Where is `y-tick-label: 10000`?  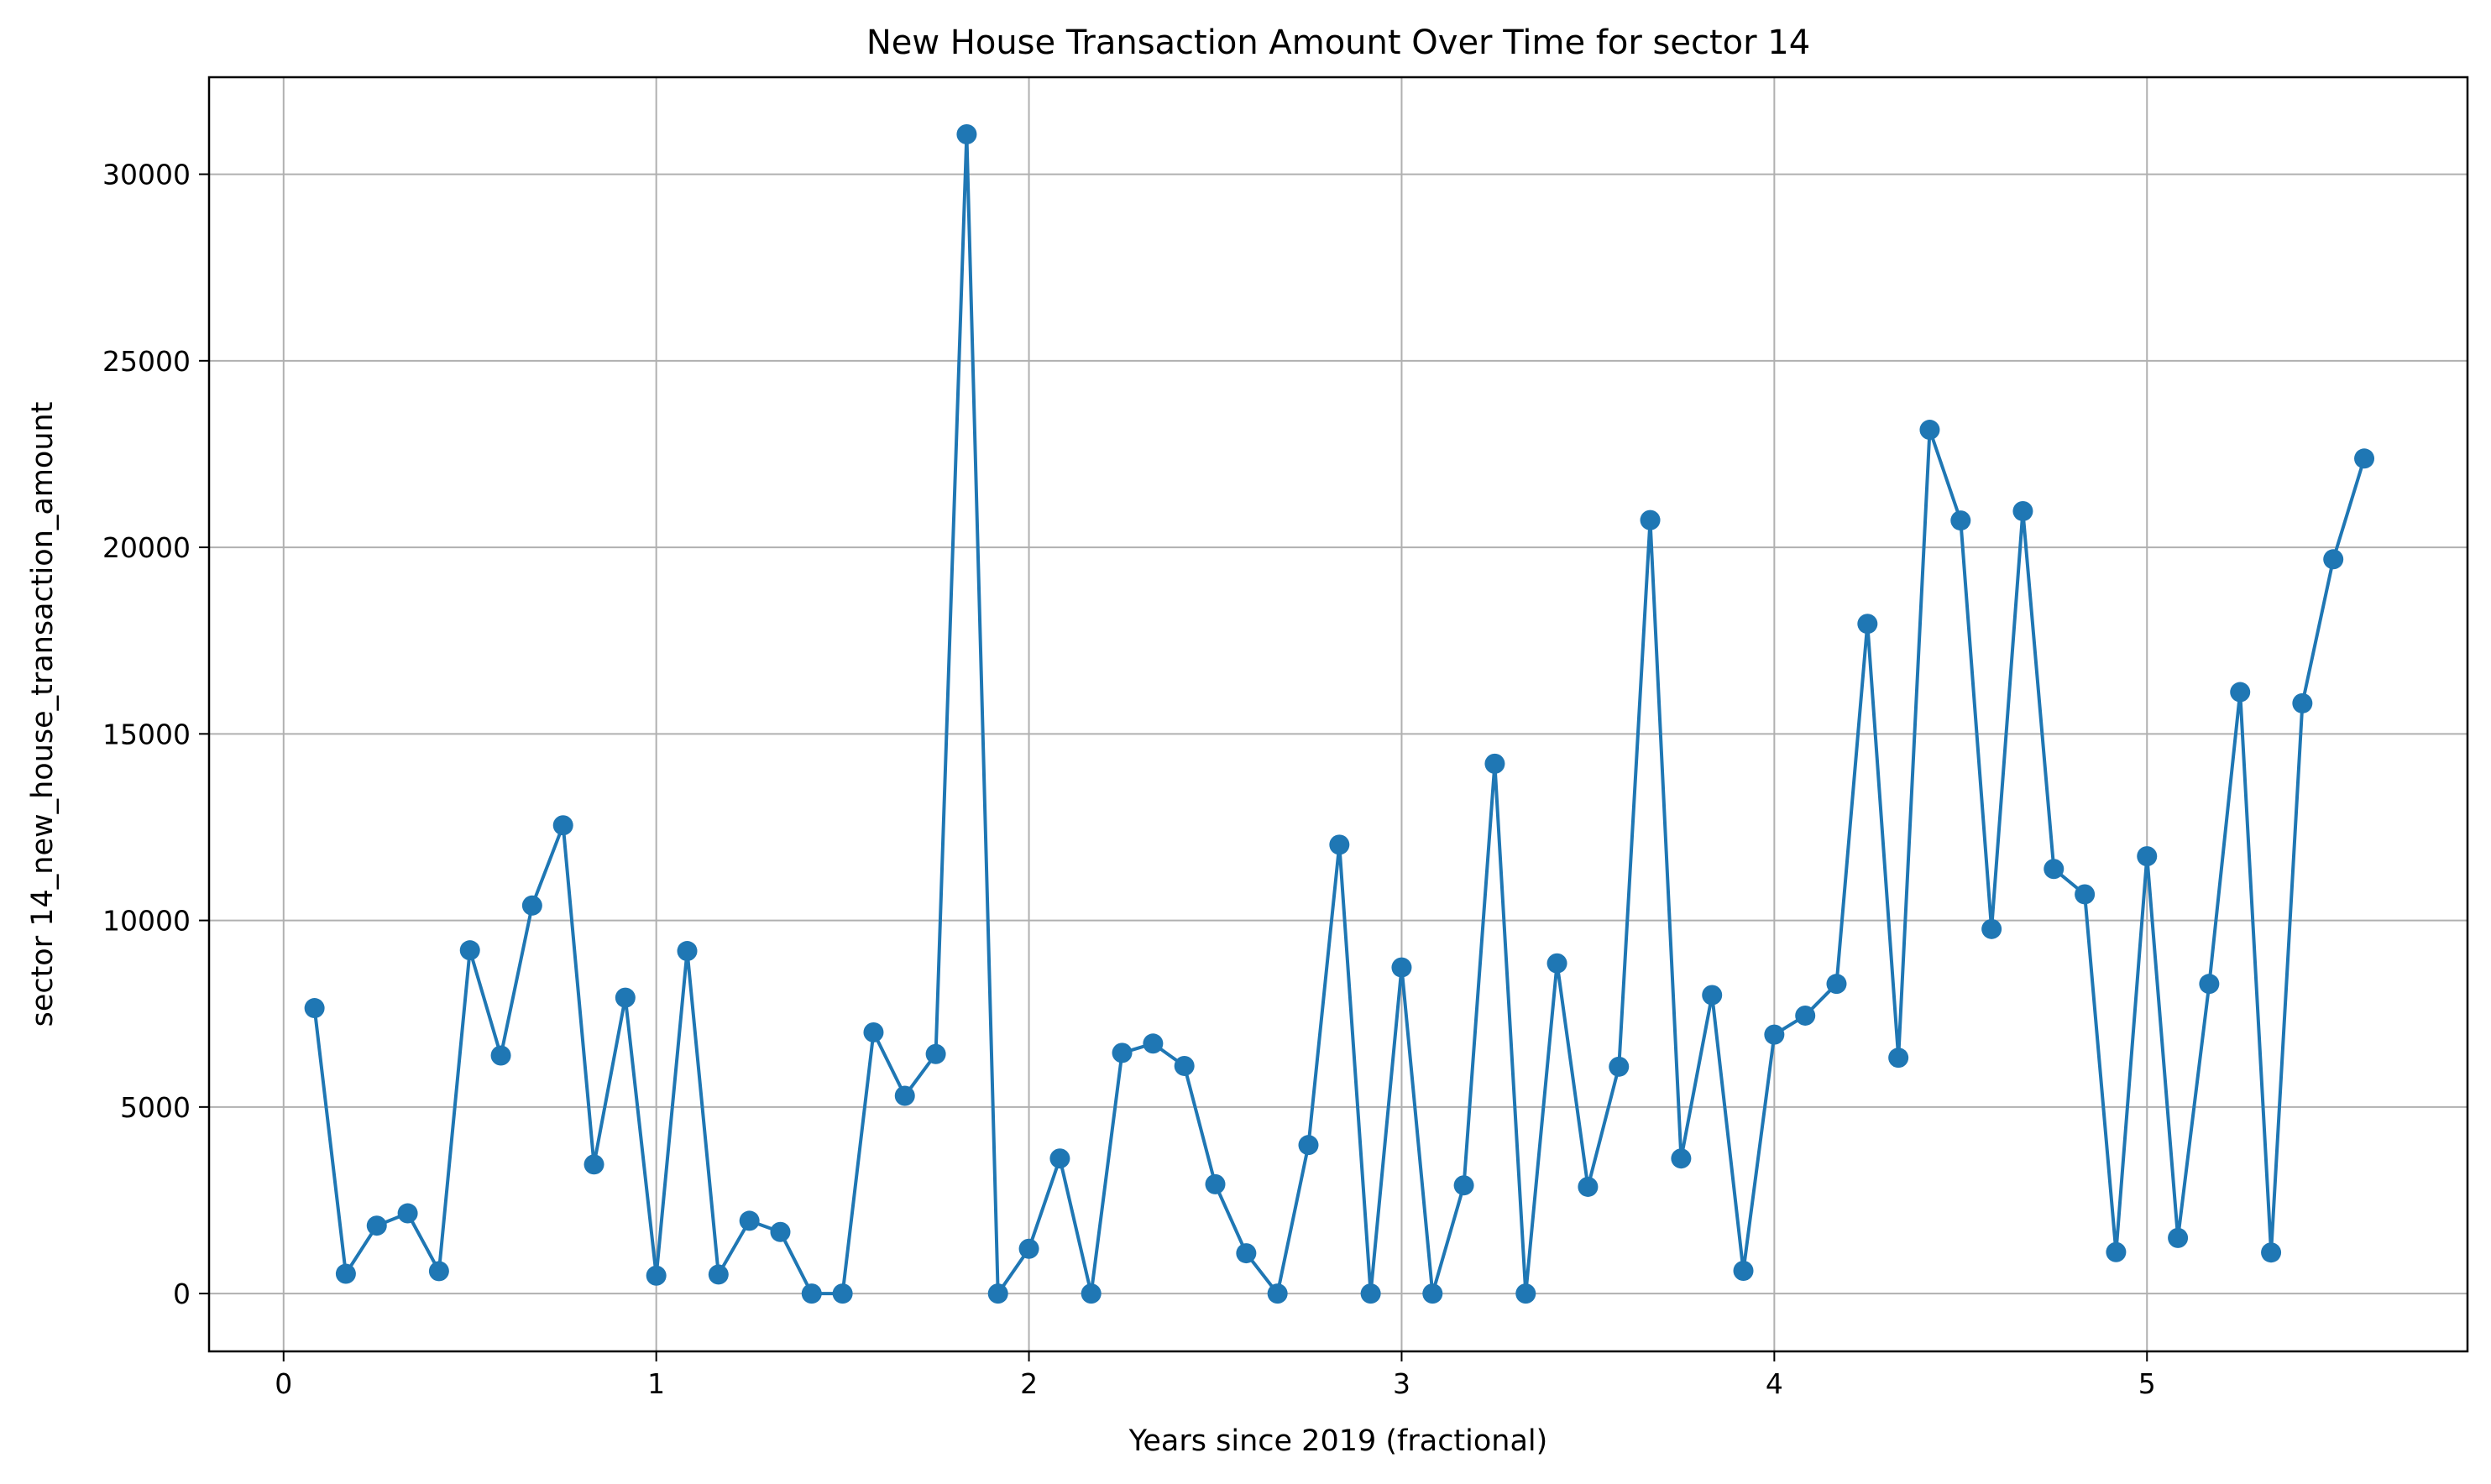
y-tick-label: 10000 is located at coordinates (147, 921).